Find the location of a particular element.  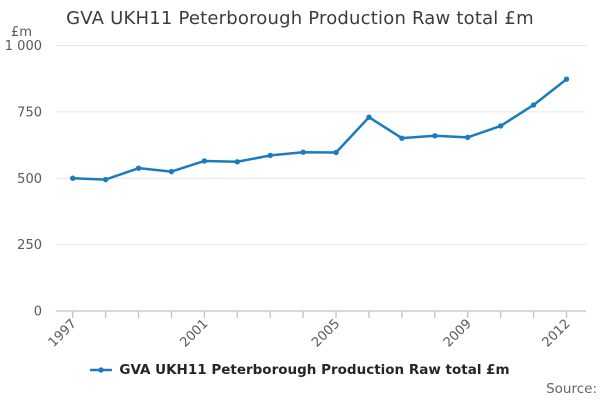

data-point-2002 is located at coordinates (237, 162).